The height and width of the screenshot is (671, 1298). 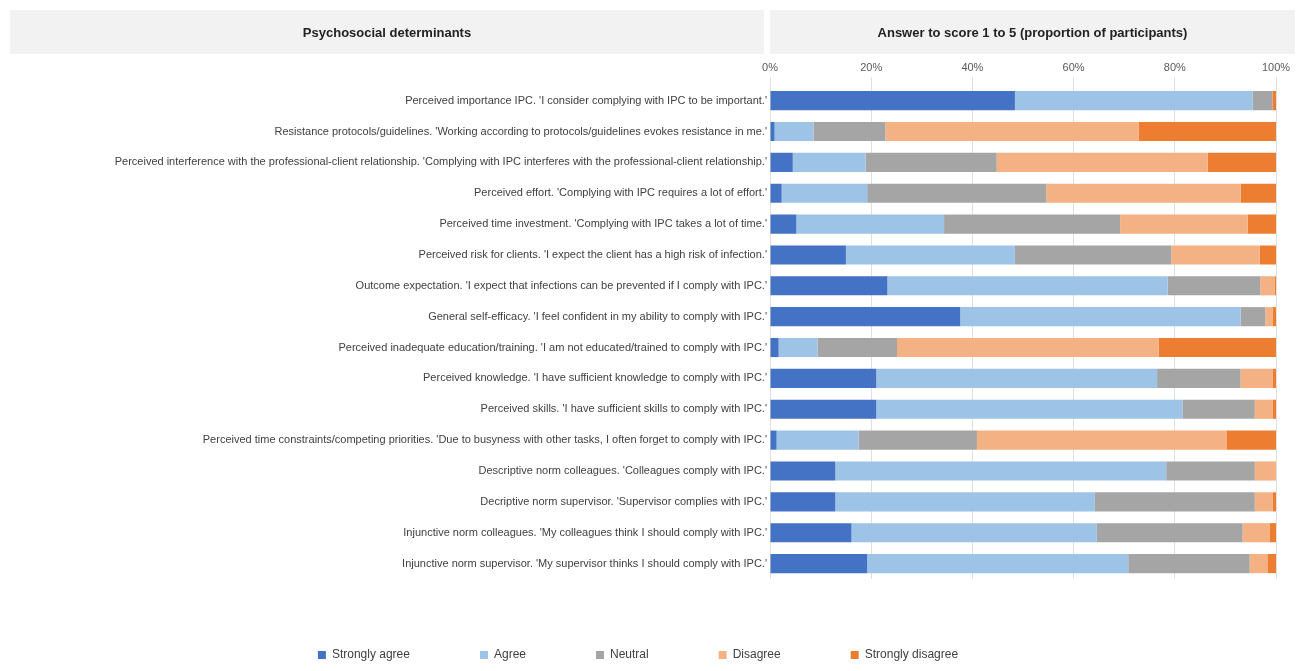 I want to click on y-tick-label: Perceived time constraints/competing priorities. 'Due to busyness with other tasks, I often forget to comply with IPC.', so click(x=484, y=439).